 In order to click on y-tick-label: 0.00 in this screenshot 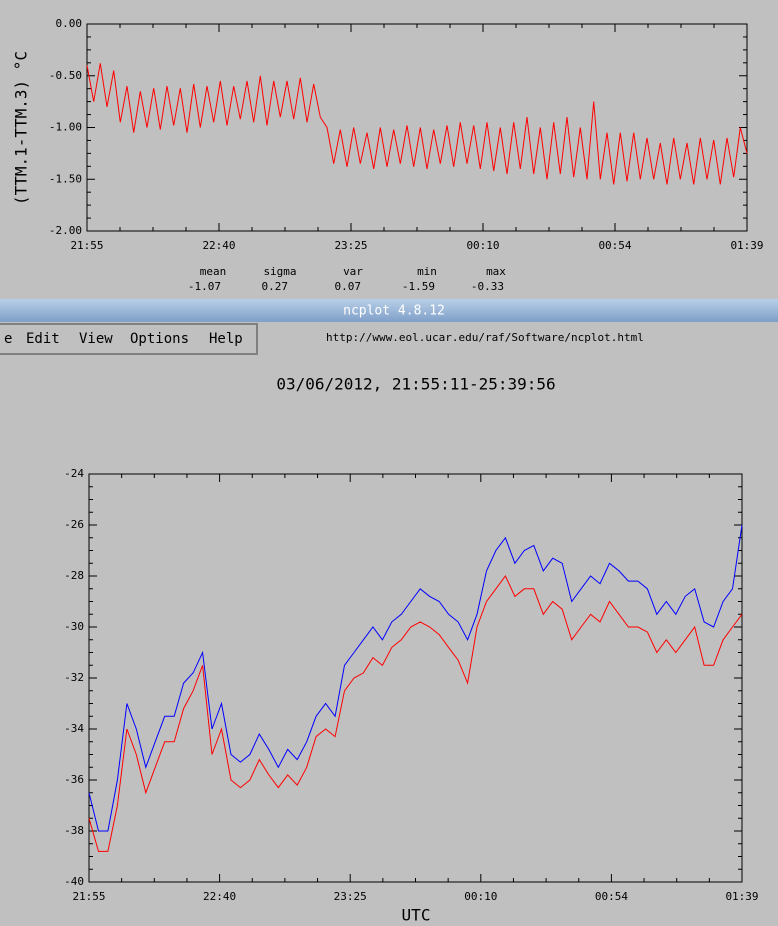, I will do `click(69, 23)`.